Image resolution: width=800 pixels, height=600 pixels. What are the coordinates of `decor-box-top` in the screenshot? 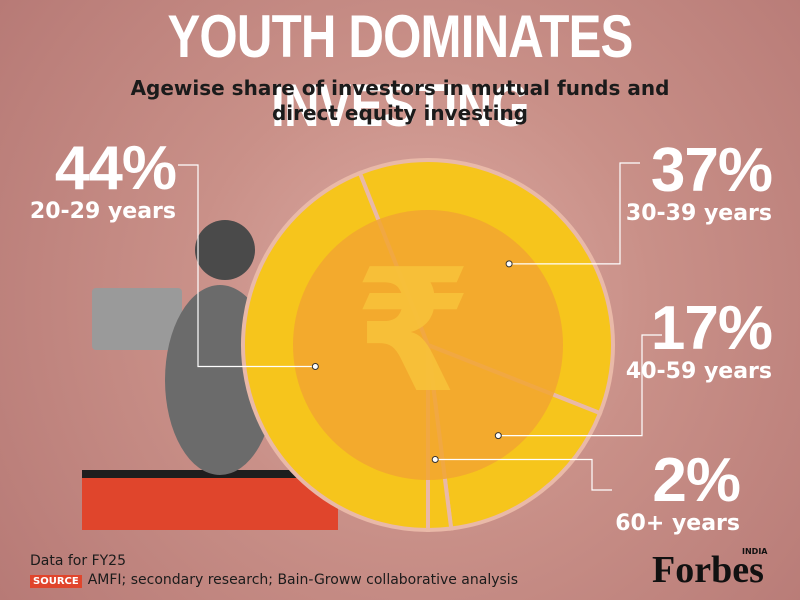 It's located at (210, 474).